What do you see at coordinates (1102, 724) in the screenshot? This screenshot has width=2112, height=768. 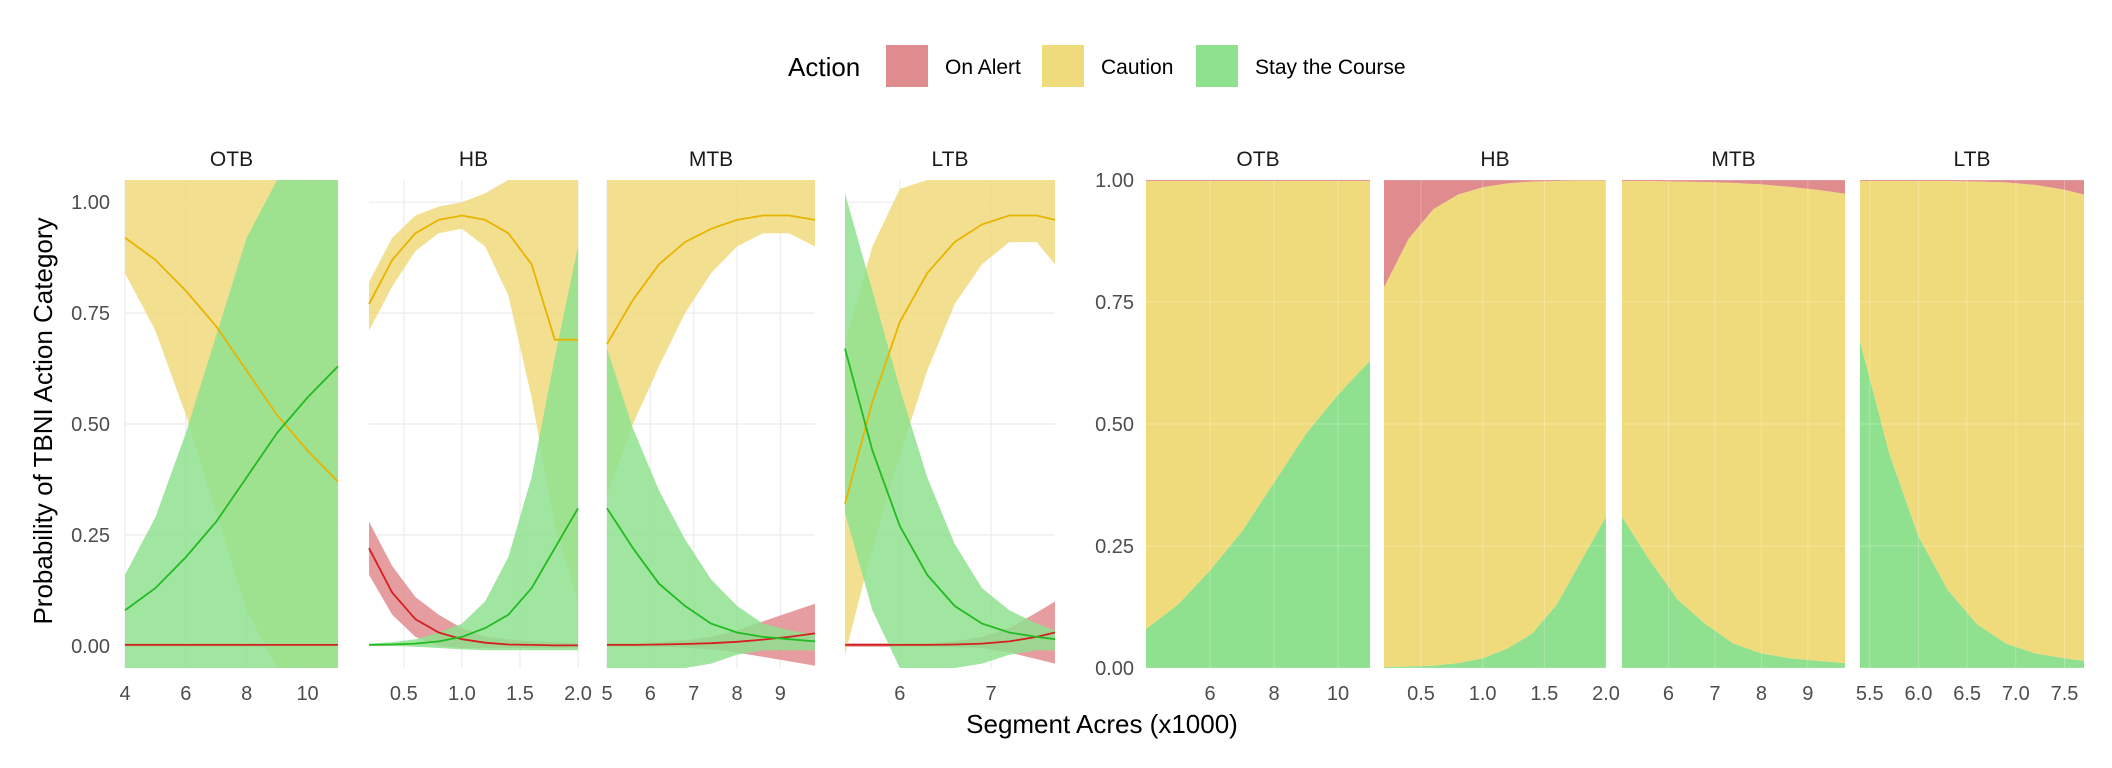 I see `x-axis-title: Segment Acres (x1000)` at bounding box center [1102, 724].